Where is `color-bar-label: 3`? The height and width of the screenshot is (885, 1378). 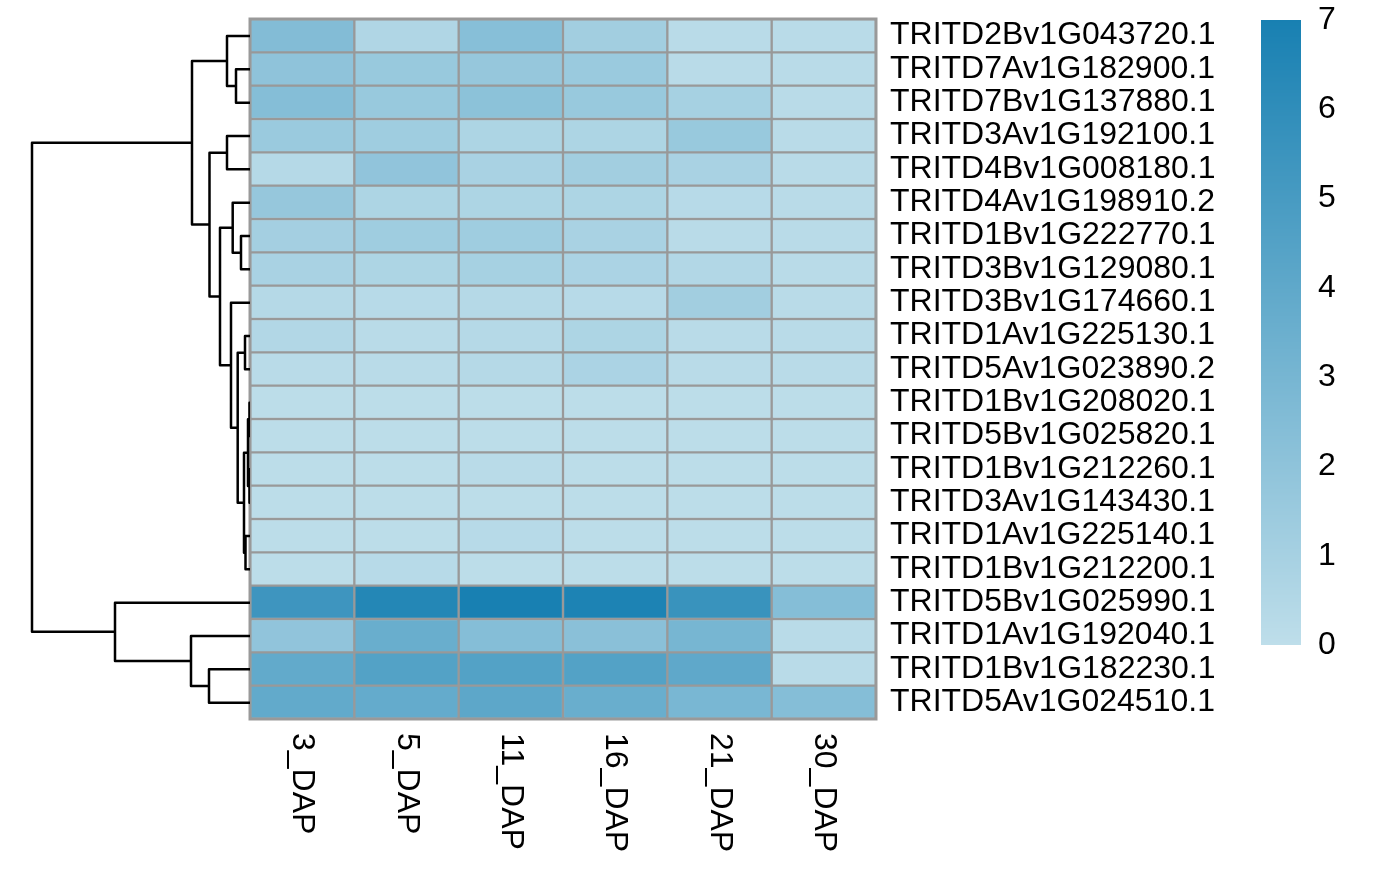
color-bar-label: 3 is located at coordinates (1327, 374).